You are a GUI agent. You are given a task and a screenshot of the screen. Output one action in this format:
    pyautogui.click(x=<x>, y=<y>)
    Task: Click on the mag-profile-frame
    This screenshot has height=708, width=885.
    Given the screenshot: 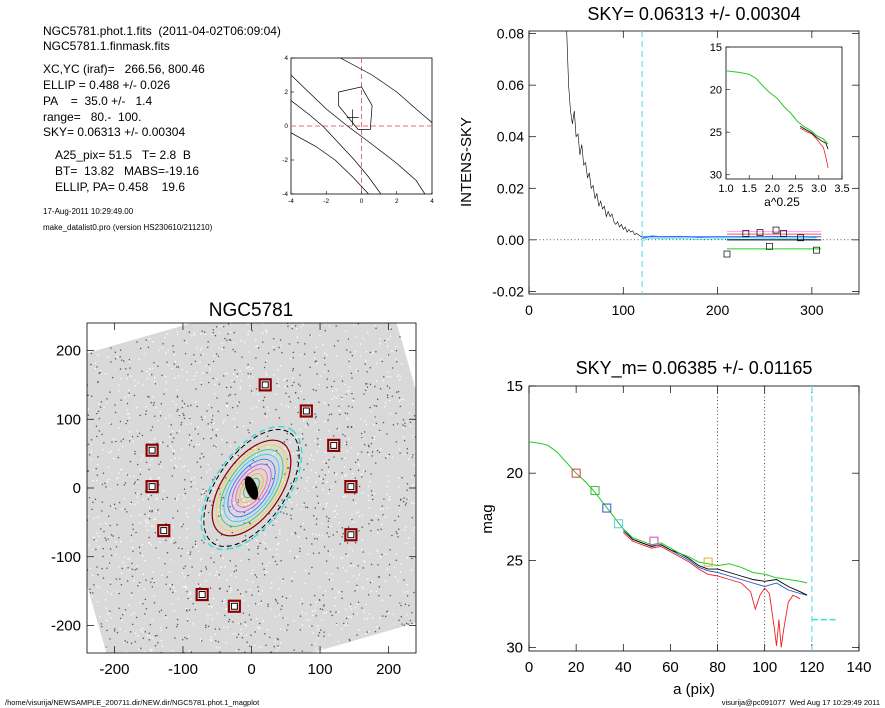 What is the action you would take?
    pyautogui.click(x=694, y=518)
    